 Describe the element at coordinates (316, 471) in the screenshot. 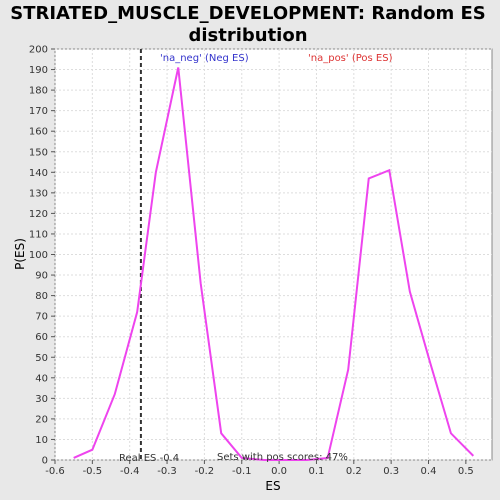

I see `x-tick-label: 0.1` at that location.